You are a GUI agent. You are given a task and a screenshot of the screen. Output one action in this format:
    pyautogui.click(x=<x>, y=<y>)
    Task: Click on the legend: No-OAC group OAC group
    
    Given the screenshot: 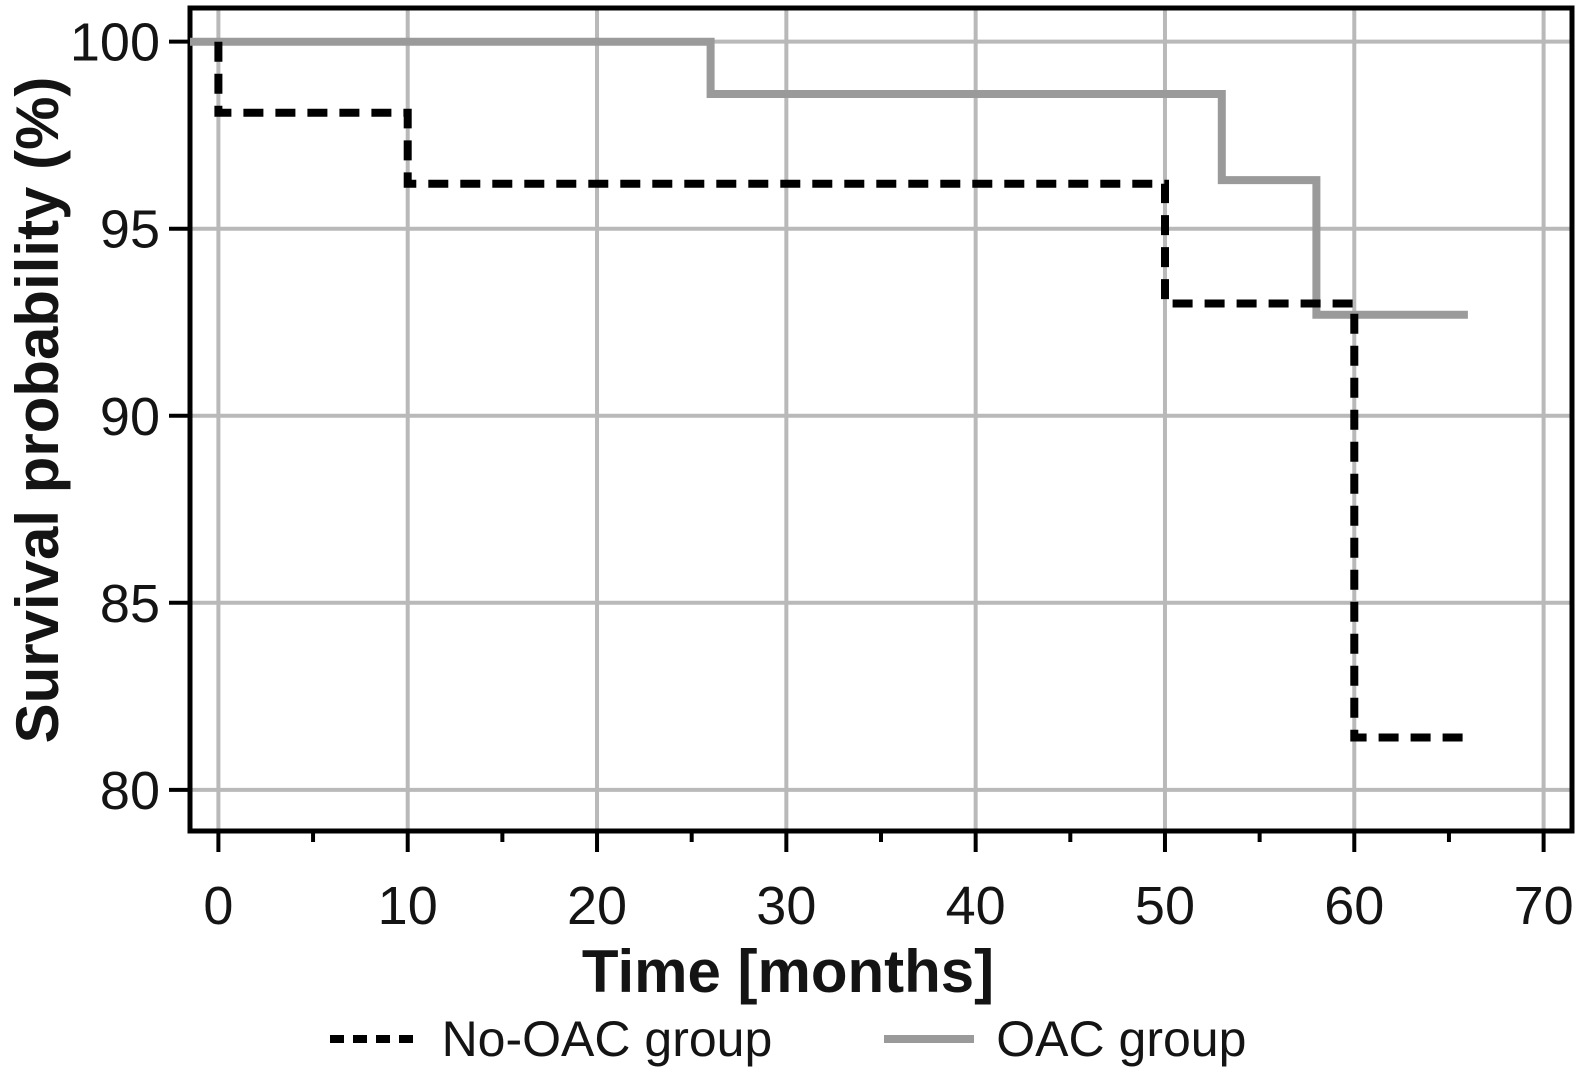 What is the action you would take?
    pyautogui.click(x=788, y=1039)
    